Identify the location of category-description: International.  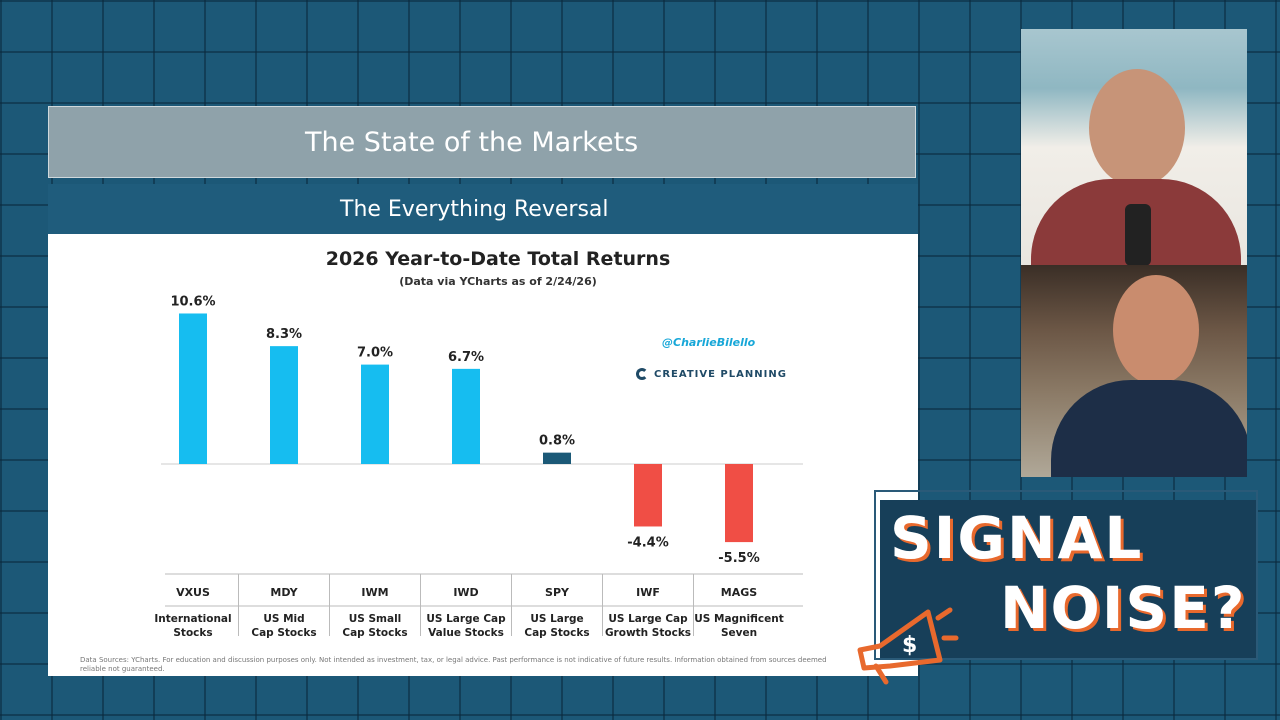
(192, 619).